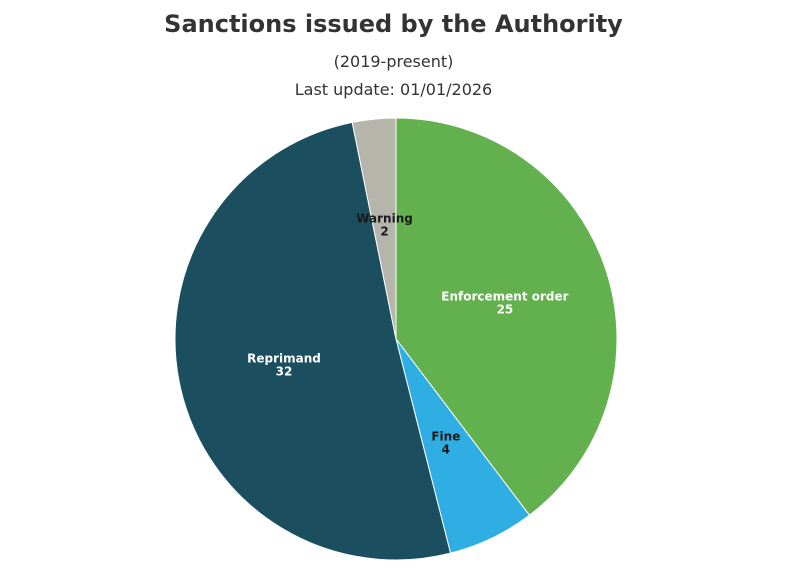 This screenshot has height=572, width=787. What do you see at coordinates (446, 450) in the screenshot?
I see `slice-label-value: 4` at bounding box center [446, 450].